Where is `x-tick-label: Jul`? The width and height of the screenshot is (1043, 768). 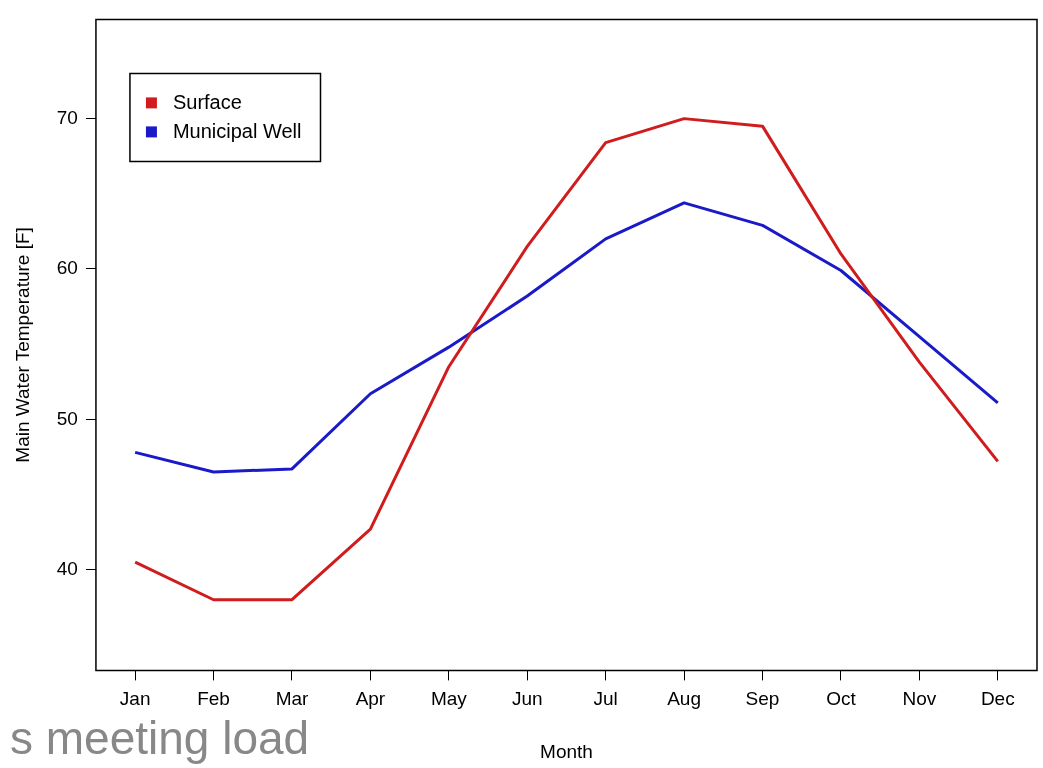
x-tick-label: Jul is located at coordinates (605, 699).